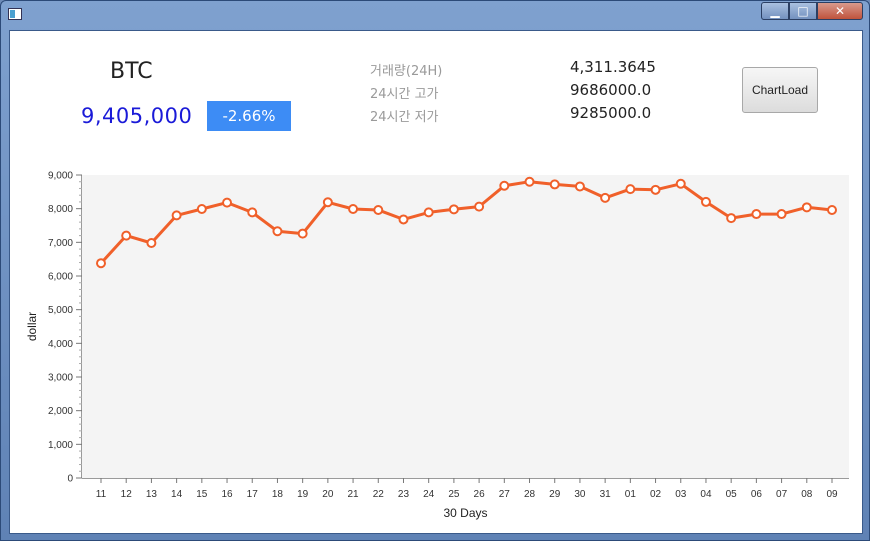 Image resolution: width=870 pixels, height=541 pixels. I want to click on y-tick-label: 3,000, so click(60, 378).